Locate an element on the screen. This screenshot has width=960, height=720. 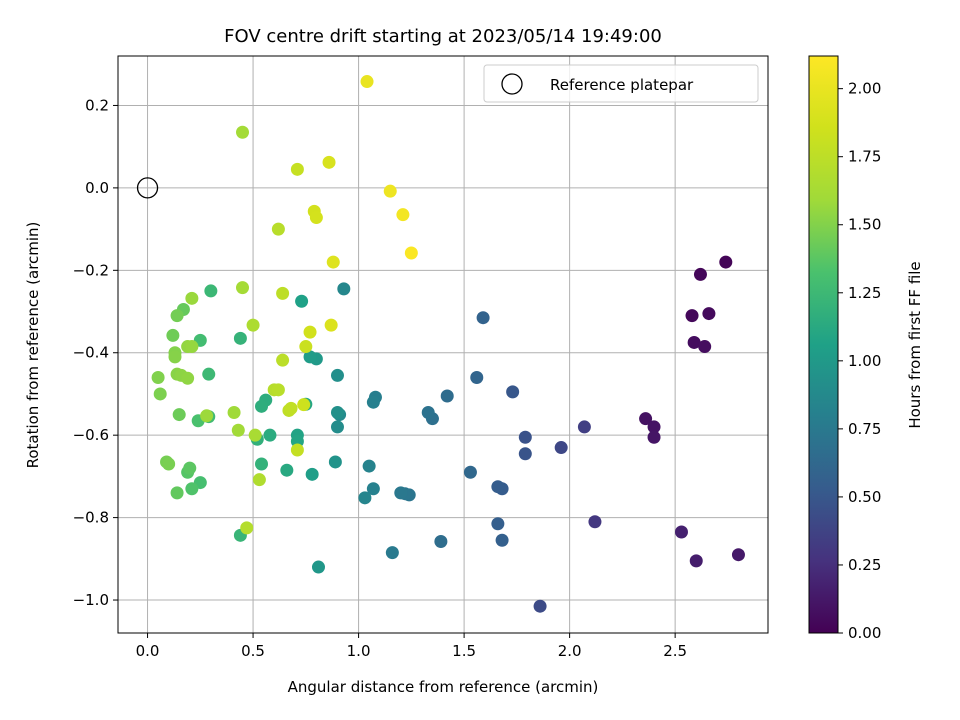
x-tick-label: 2.5 is located at coordinates (675, 651).